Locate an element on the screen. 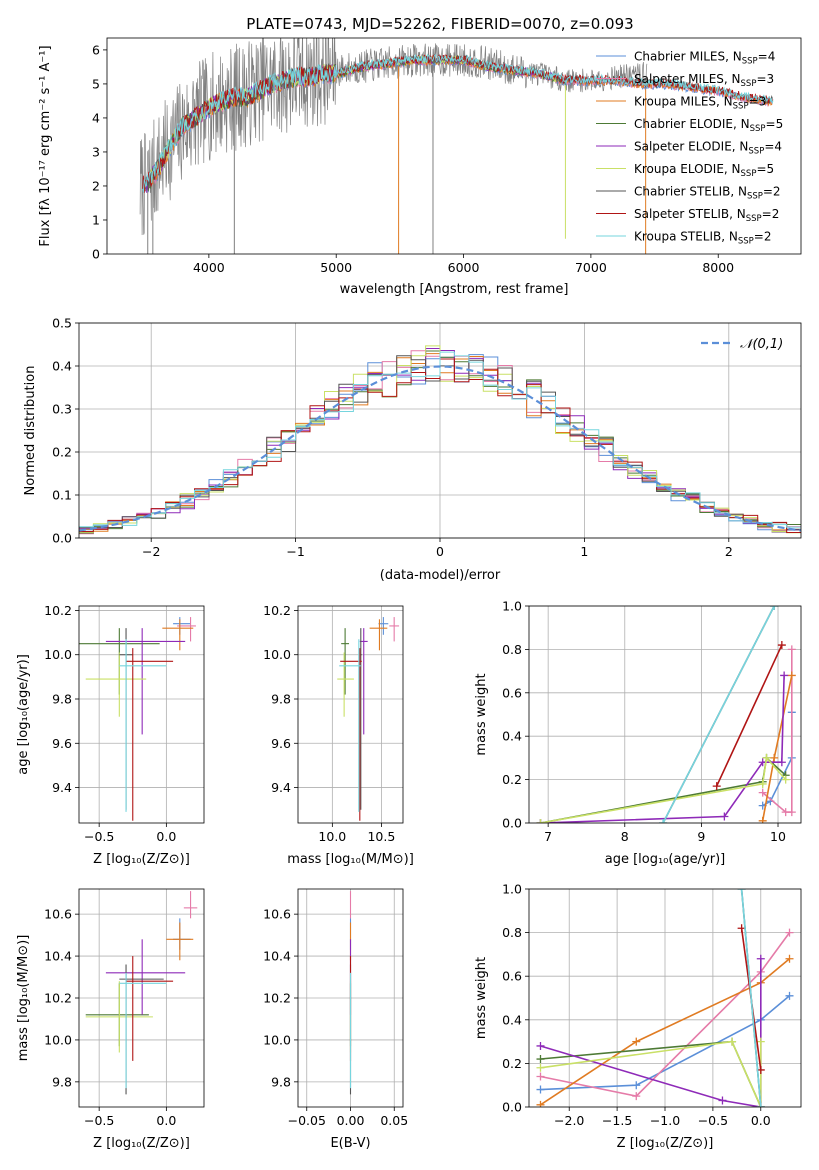 The image size is (819, 1170). x-axis-label: mass [log₁₀(M/M⊙)] is located at coordinates (350, 859).